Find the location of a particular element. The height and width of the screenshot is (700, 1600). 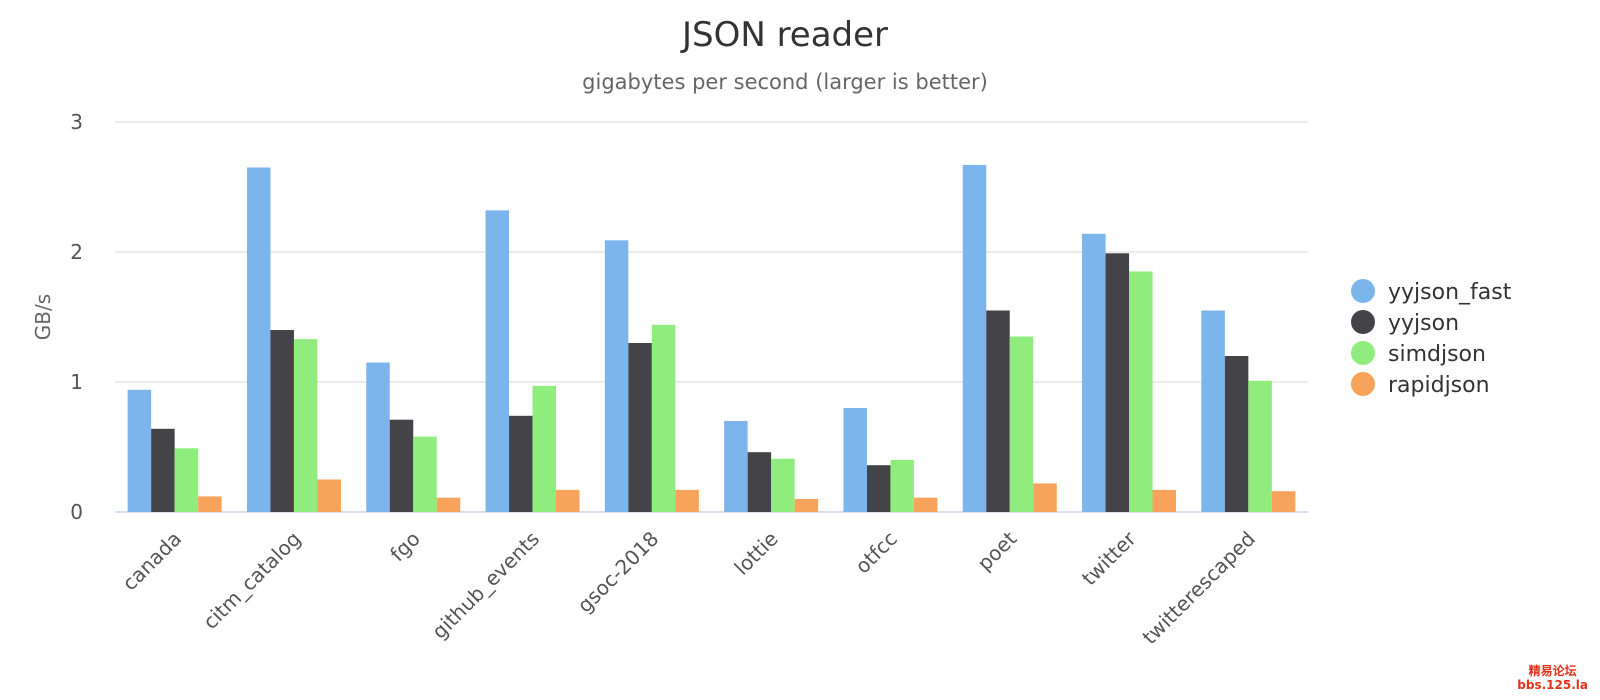

x-tick-label: twitterescaped is located at coordinates (1198, 588).